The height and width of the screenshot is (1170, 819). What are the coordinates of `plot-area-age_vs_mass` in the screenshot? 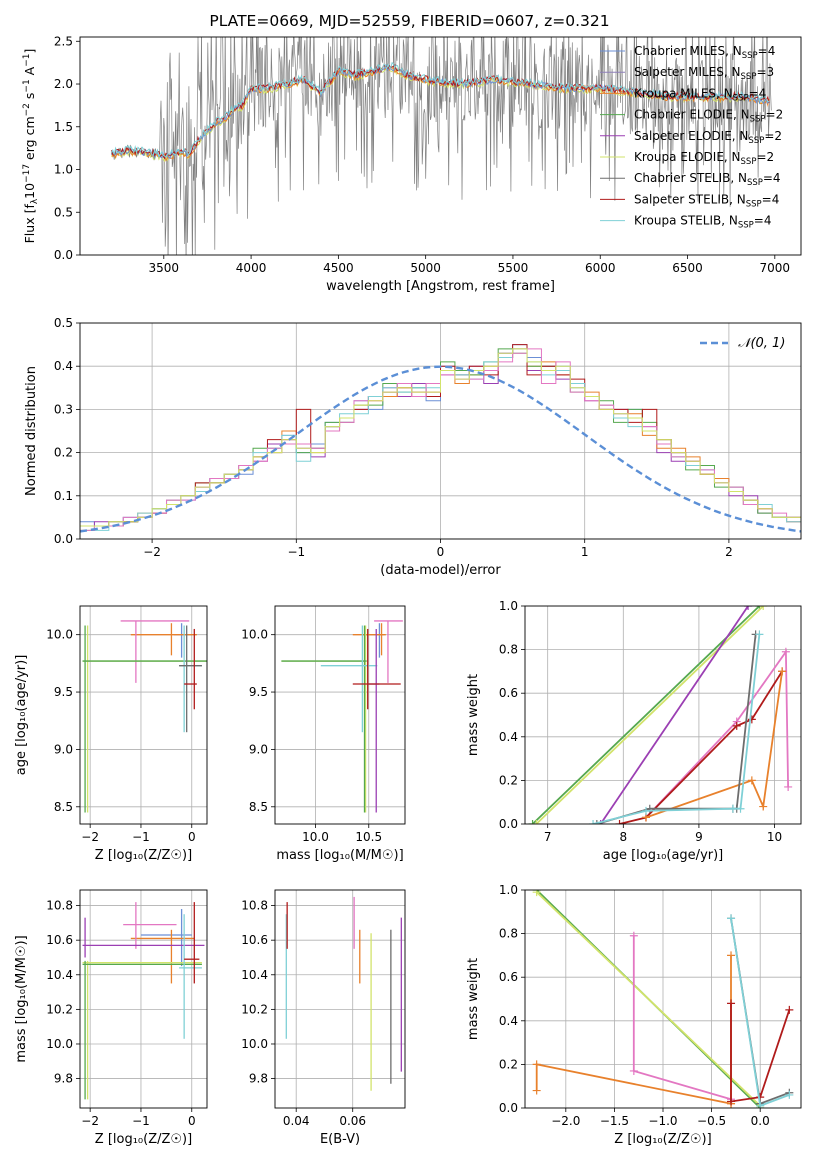 It's located at (340, 715).